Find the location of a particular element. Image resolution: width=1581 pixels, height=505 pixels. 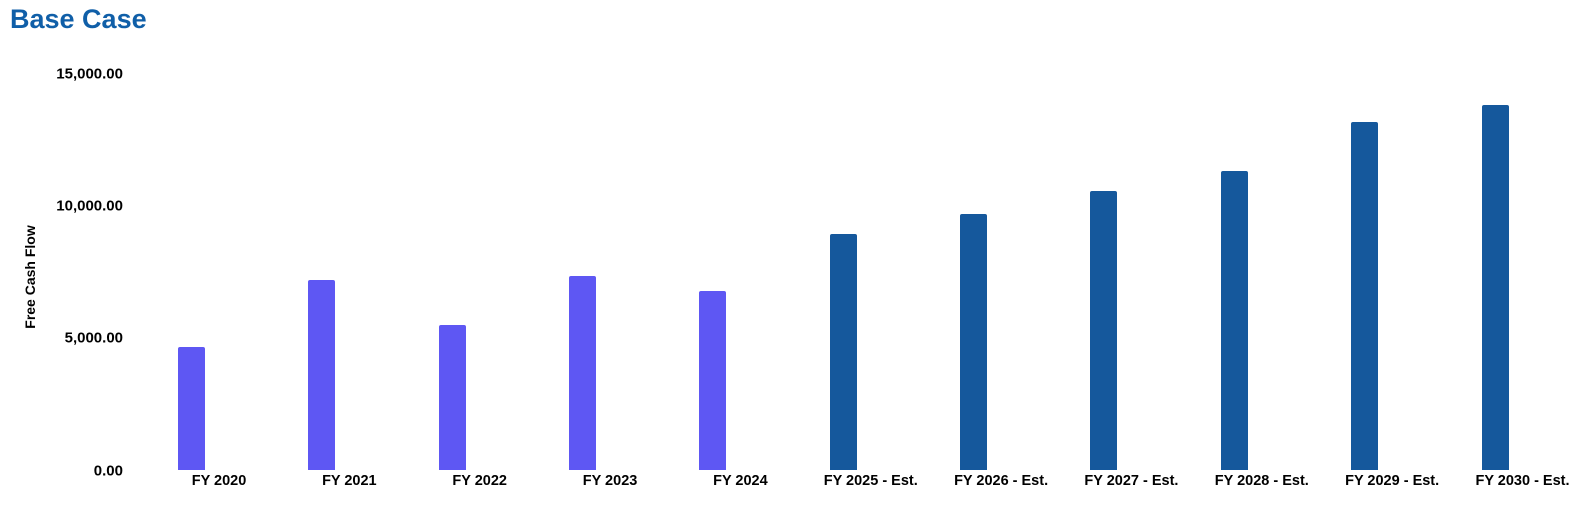

x-axis-label: FY 2029 - Est. is located at coordinates (1392, 481).